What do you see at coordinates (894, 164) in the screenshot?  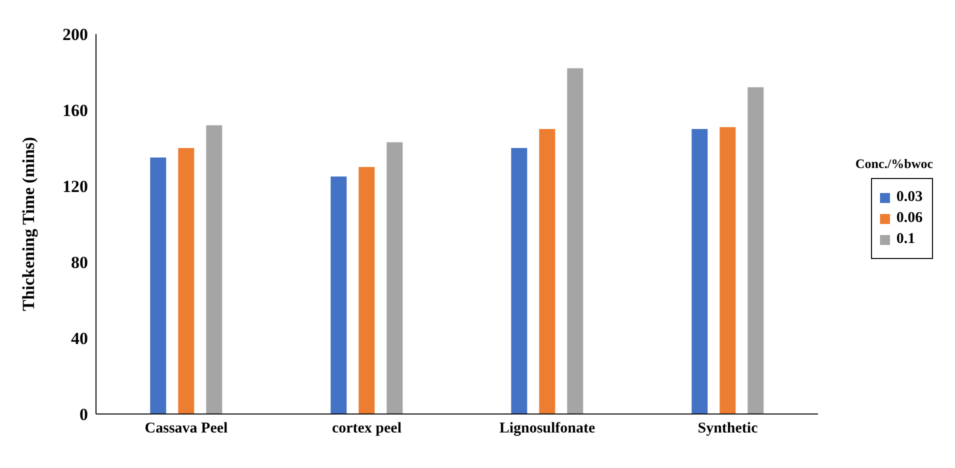 I see `legend-title: Conc./%bwoc` at bounding box center [894, 164].